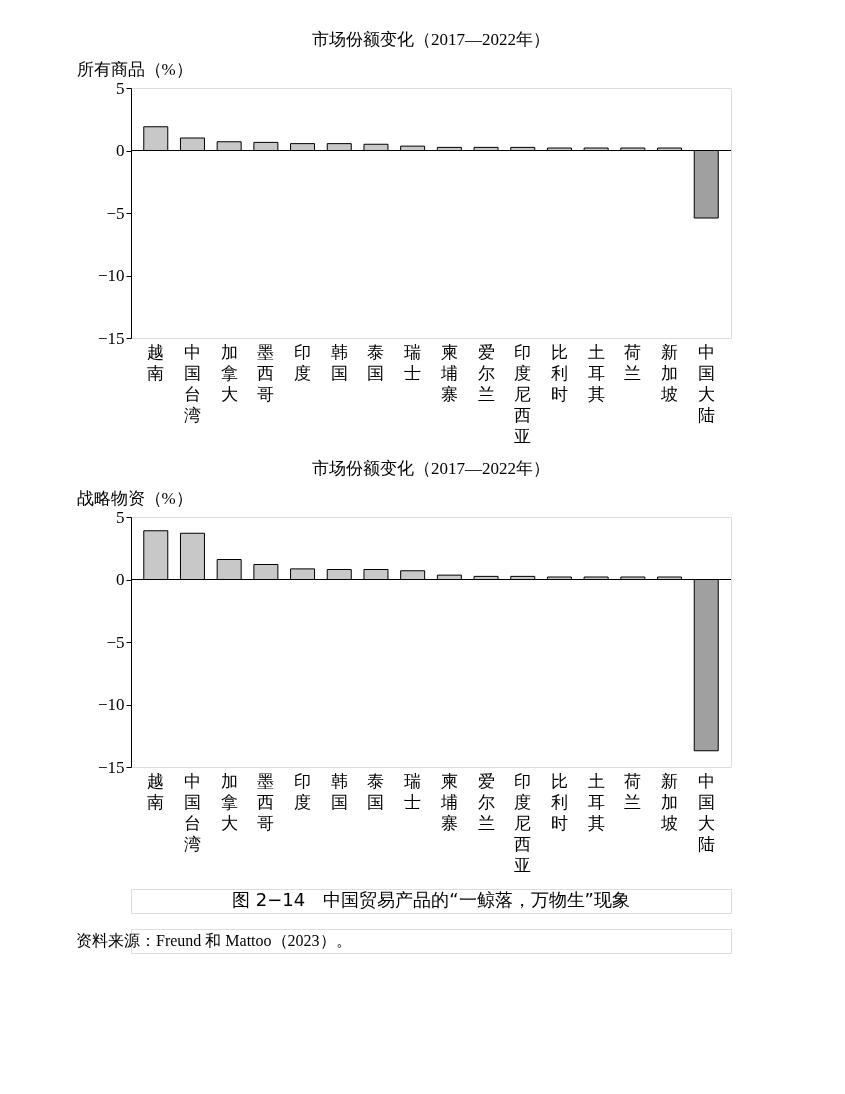 The width and height of the screenshot is (845, 1094). I want to click on caption: 图 2−14 中国贸易产品的“一鲸落，万物生”现象, so click(431, 899).